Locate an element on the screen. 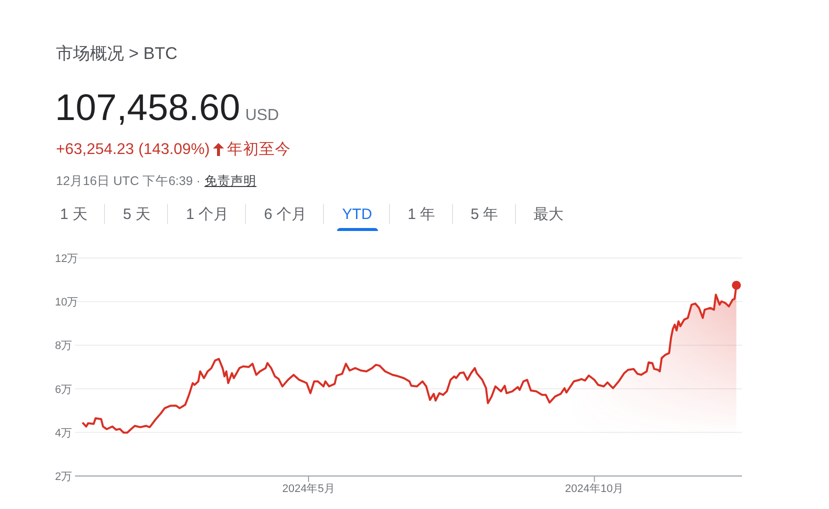  y-tick-label: 10万 is located at coordinates (66, 302).